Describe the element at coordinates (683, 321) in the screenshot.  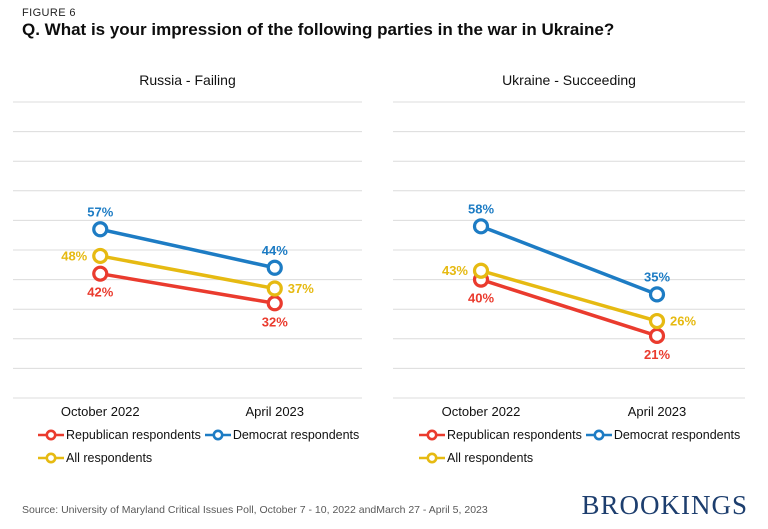
I see `value-label-all: 26%` at that location.